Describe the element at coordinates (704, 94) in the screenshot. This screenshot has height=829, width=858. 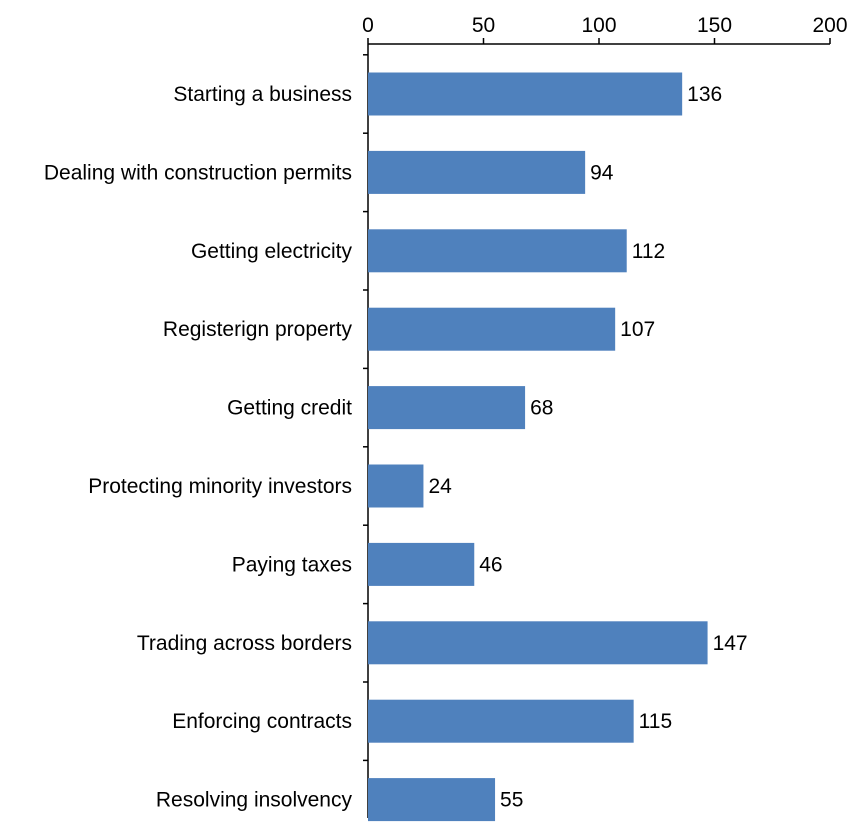
I see `data-label: 136` at that location.